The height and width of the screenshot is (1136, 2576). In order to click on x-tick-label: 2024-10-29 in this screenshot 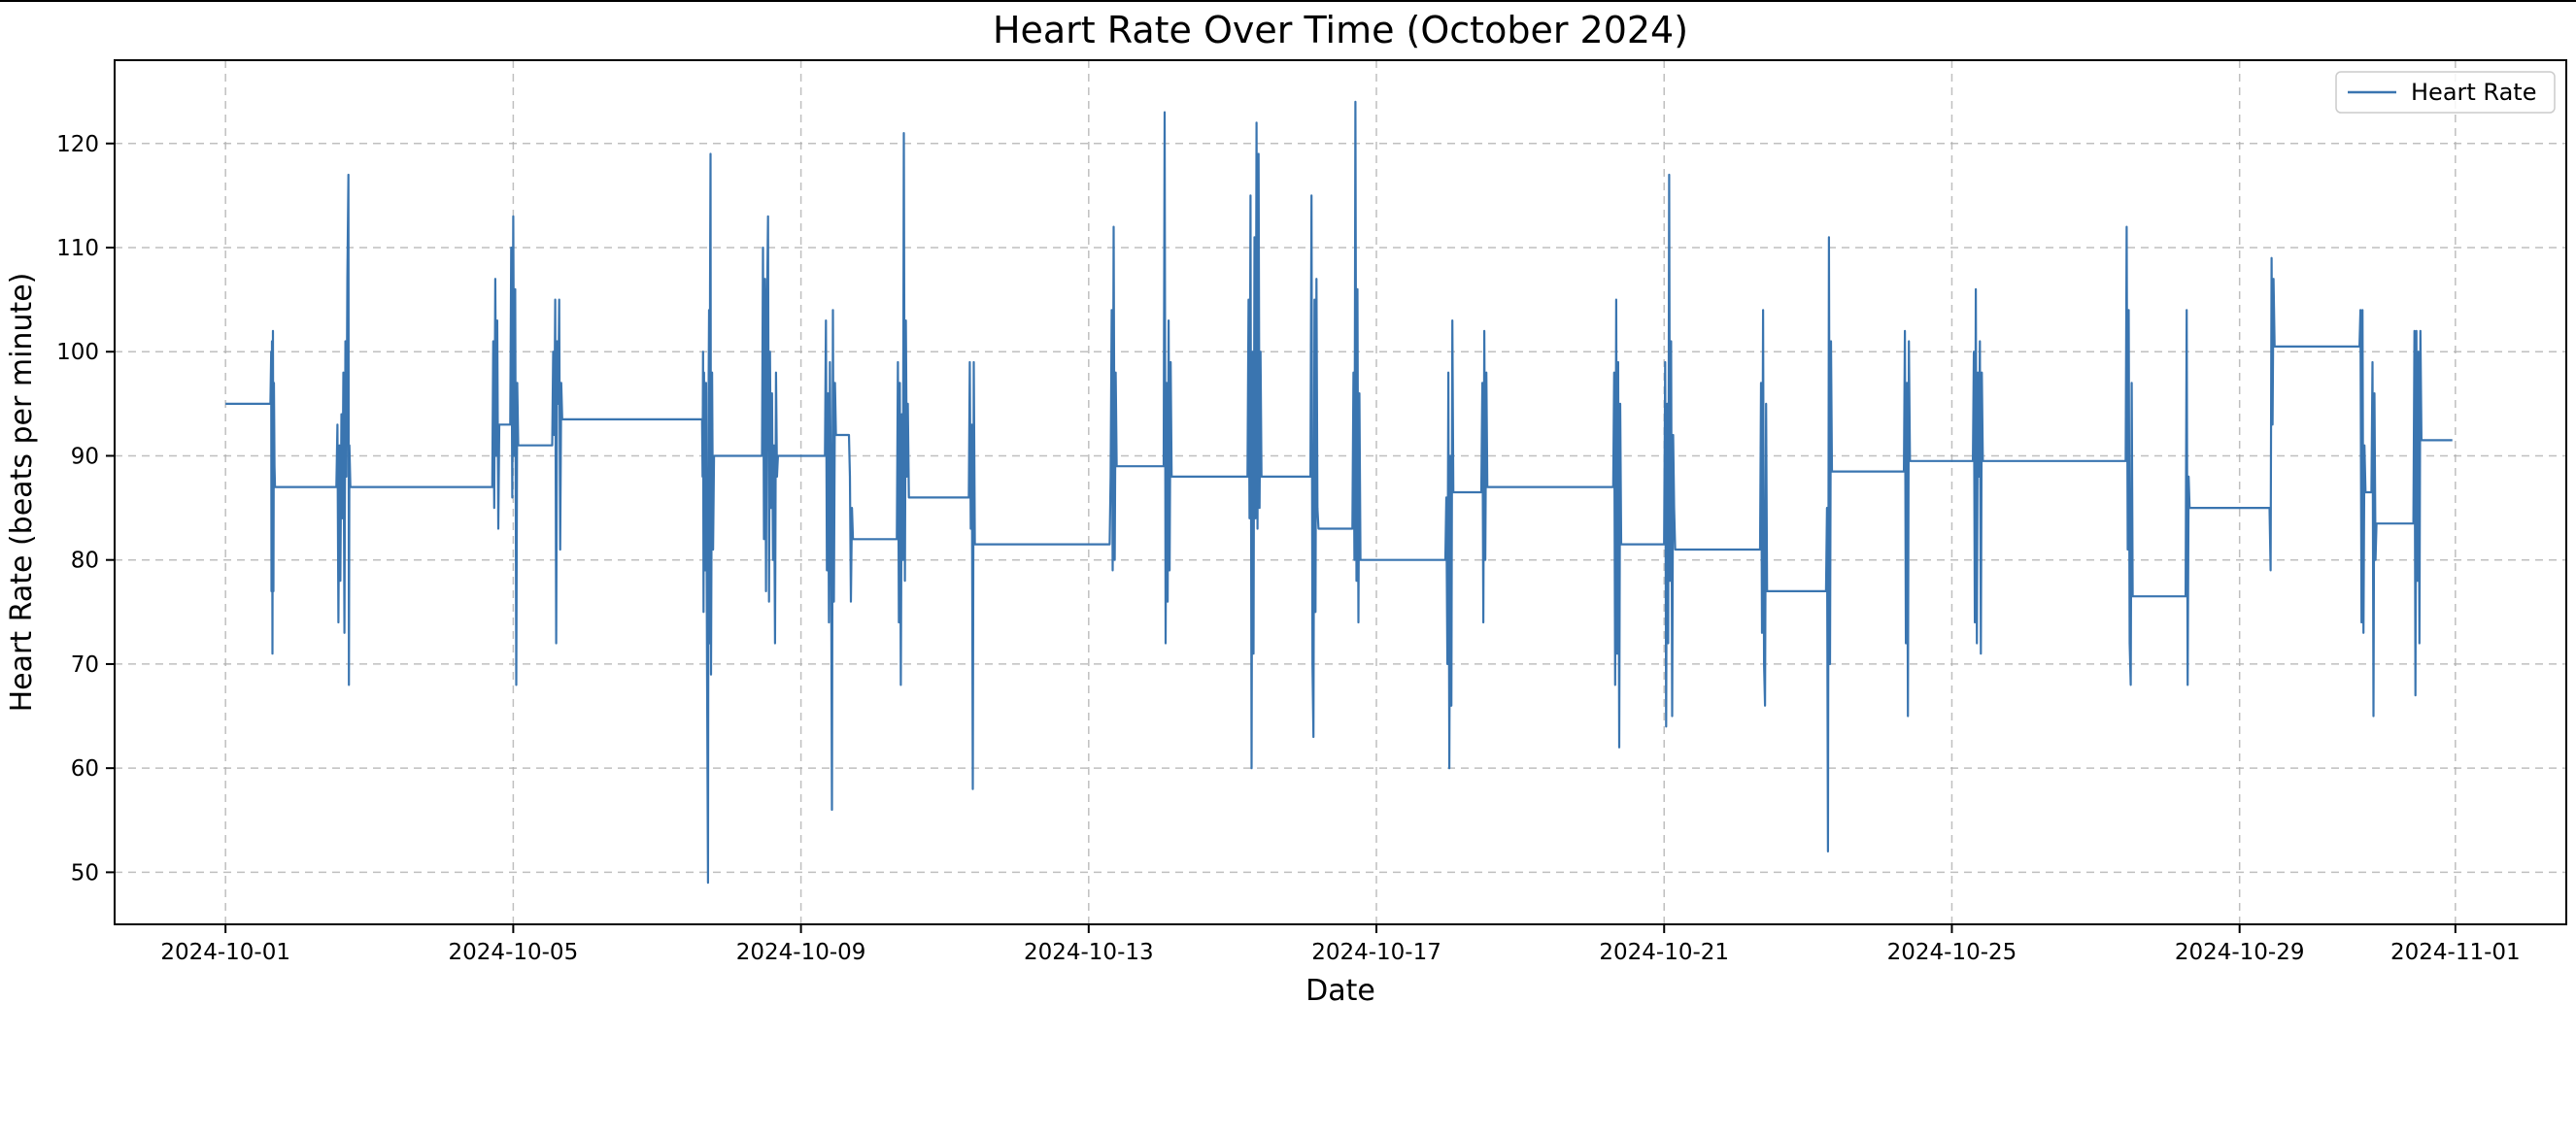, I will do `click(2240, 952)`.